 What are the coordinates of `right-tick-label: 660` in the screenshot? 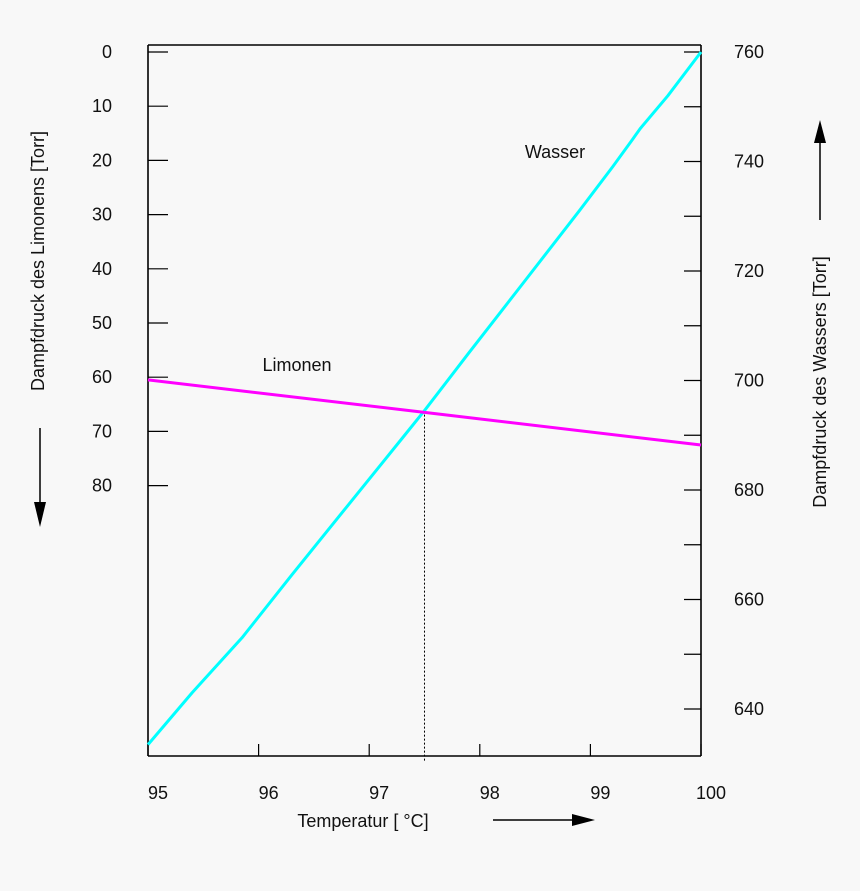 It's located at (749, 600).